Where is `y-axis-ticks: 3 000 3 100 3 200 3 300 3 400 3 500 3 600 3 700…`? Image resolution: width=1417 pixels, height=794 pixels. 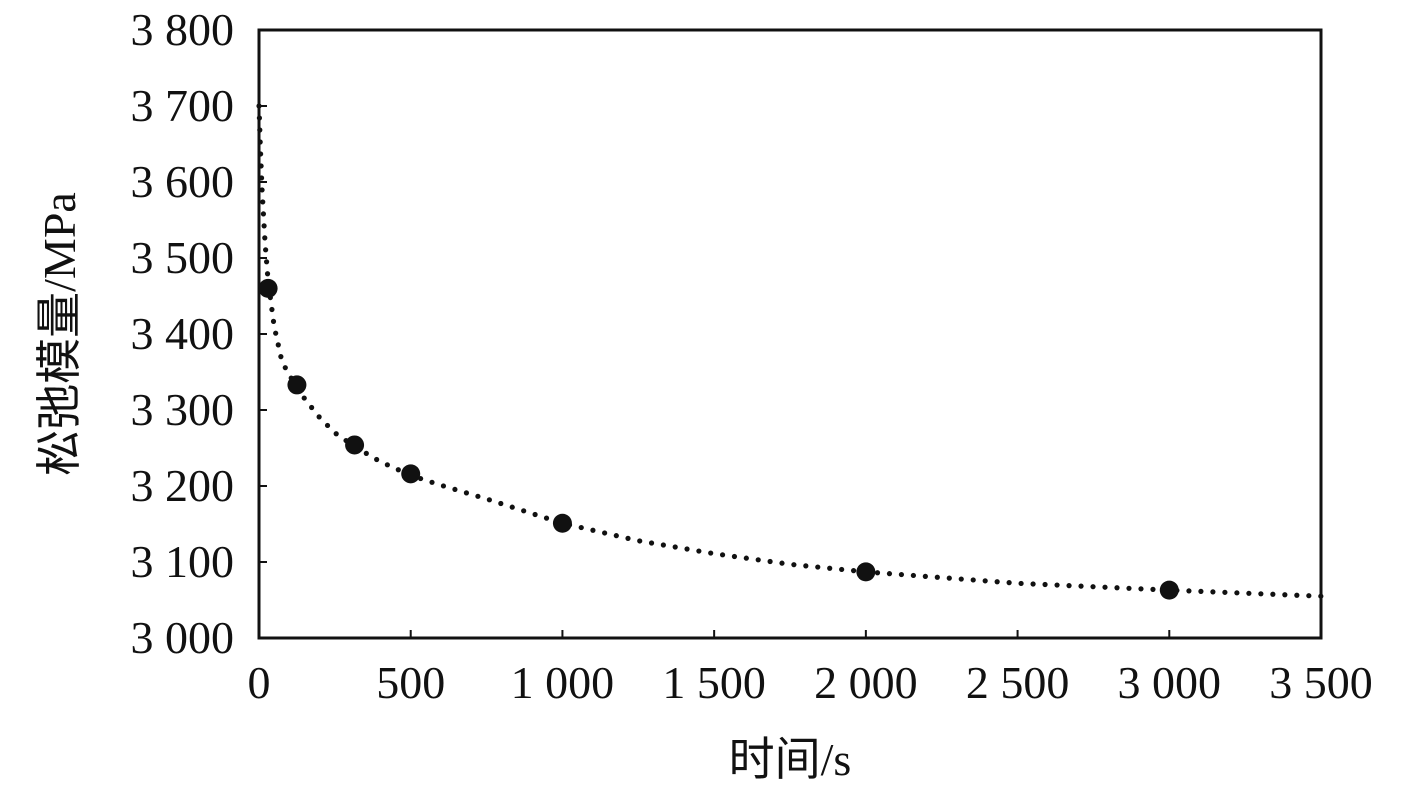 y-axis-ticks: 3 000 3 100 3 200 3 300 3 400 3 500 3 600 3 700… is located at coordinates (199, 333).